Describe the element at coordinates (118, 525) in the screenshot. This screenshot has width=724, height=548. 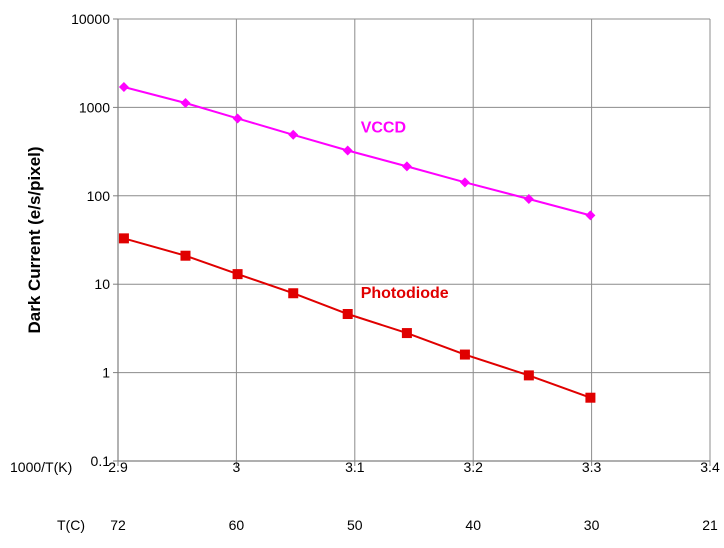
I see `secondary-x-tick-label: 72` at that location.